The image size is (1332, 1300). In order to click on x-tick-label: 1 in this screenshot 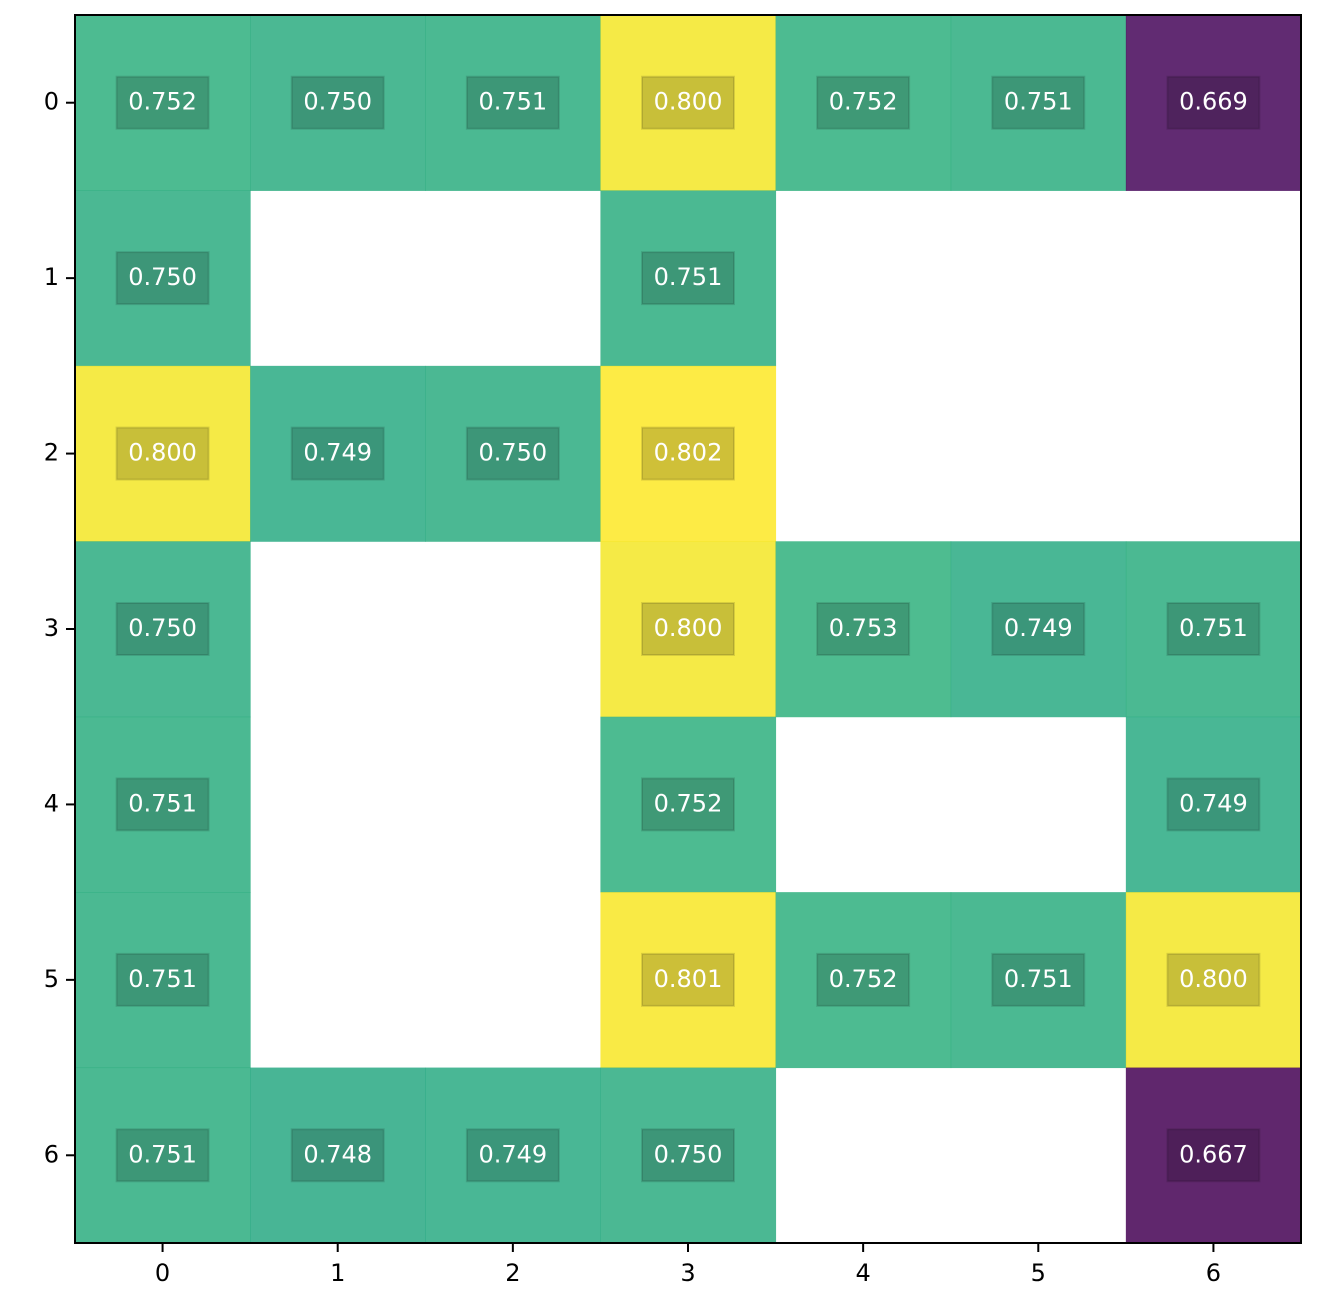, I will do `click(337, 1273)`.